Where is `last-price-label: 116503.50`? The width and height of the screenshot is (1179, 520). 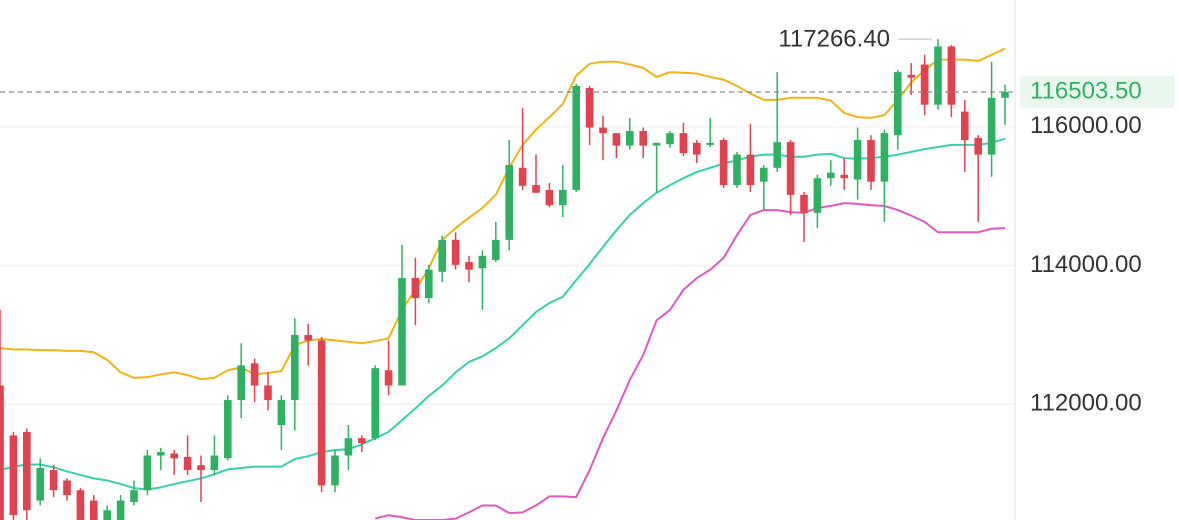
last-price-label: 116503.50 is located at coordinates (1086, 90).